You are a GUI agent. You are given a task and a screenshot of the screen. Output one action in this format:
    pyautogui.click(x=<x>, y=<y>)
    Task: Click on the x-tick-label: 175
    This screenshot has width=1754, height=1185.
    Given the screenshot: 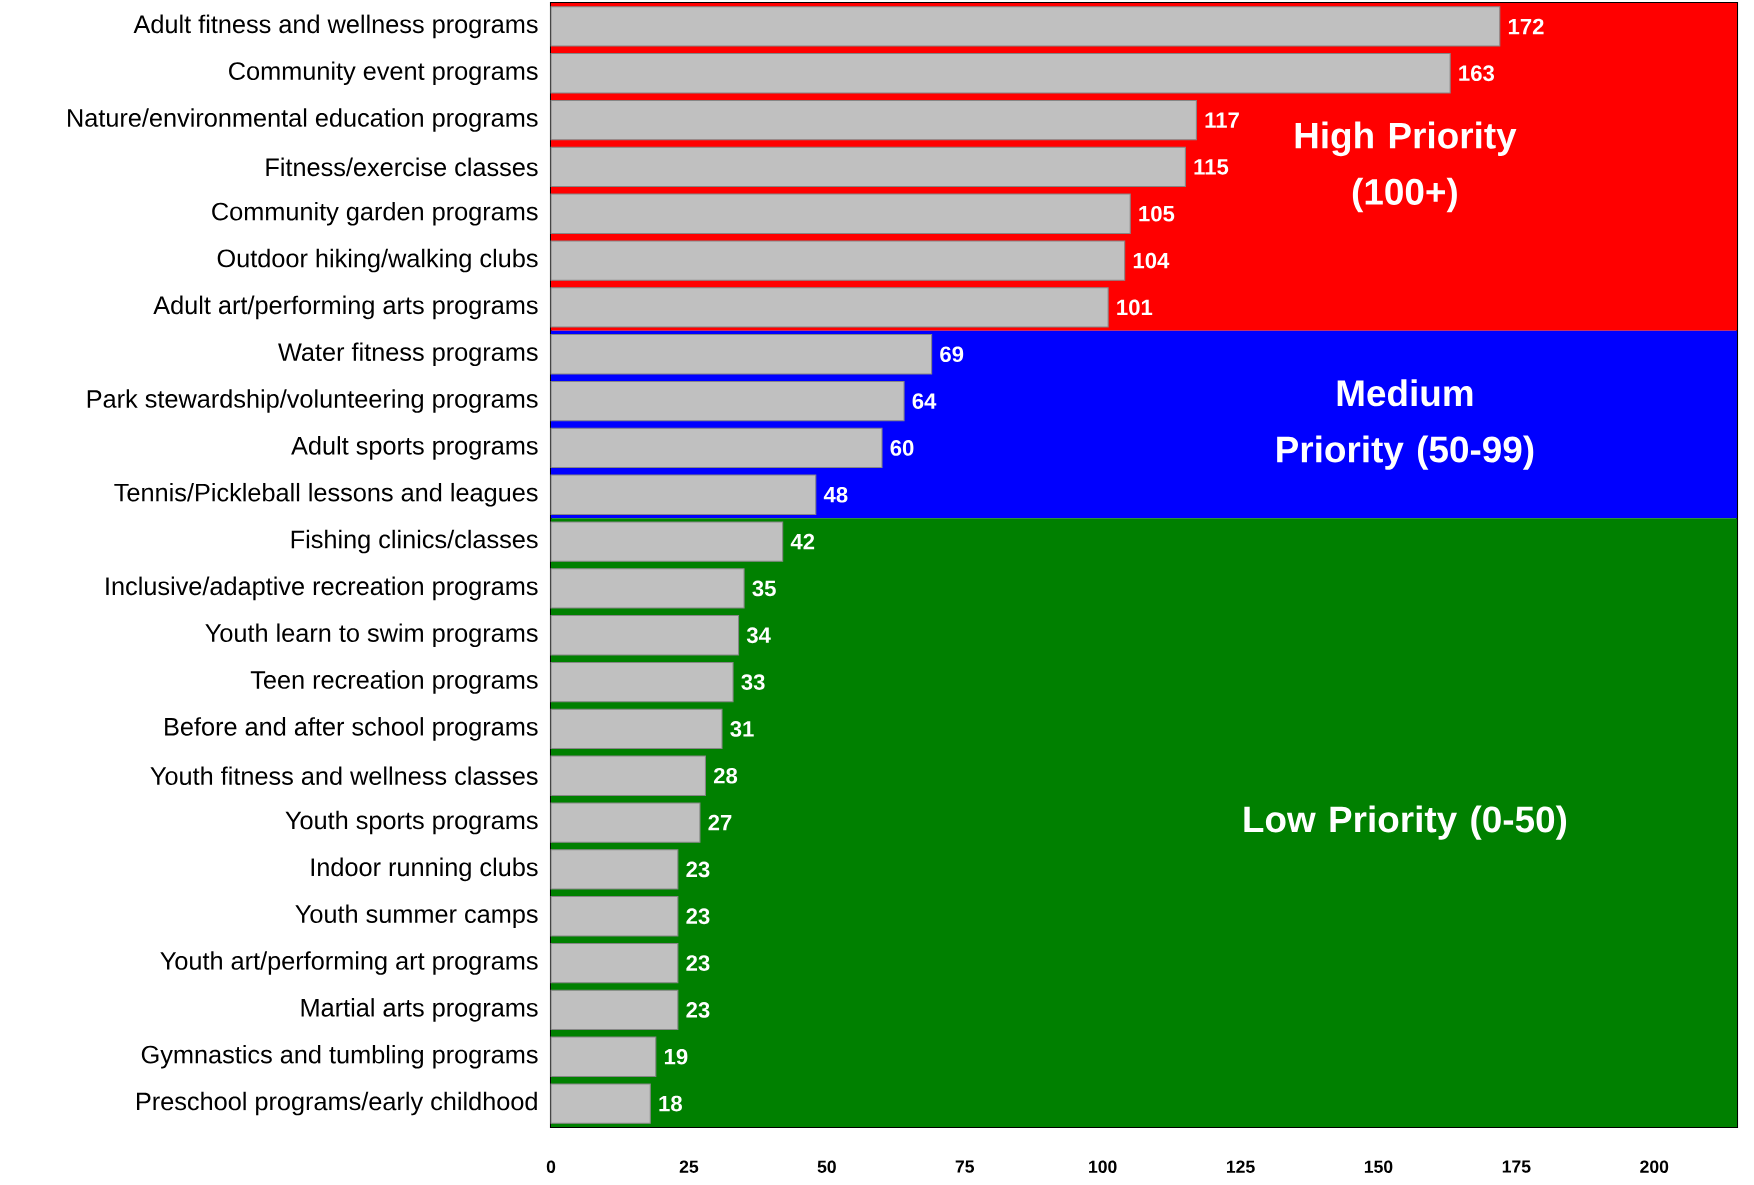 What is the action you would take?
    pyautogui.click(x=1516, y=1166)
    